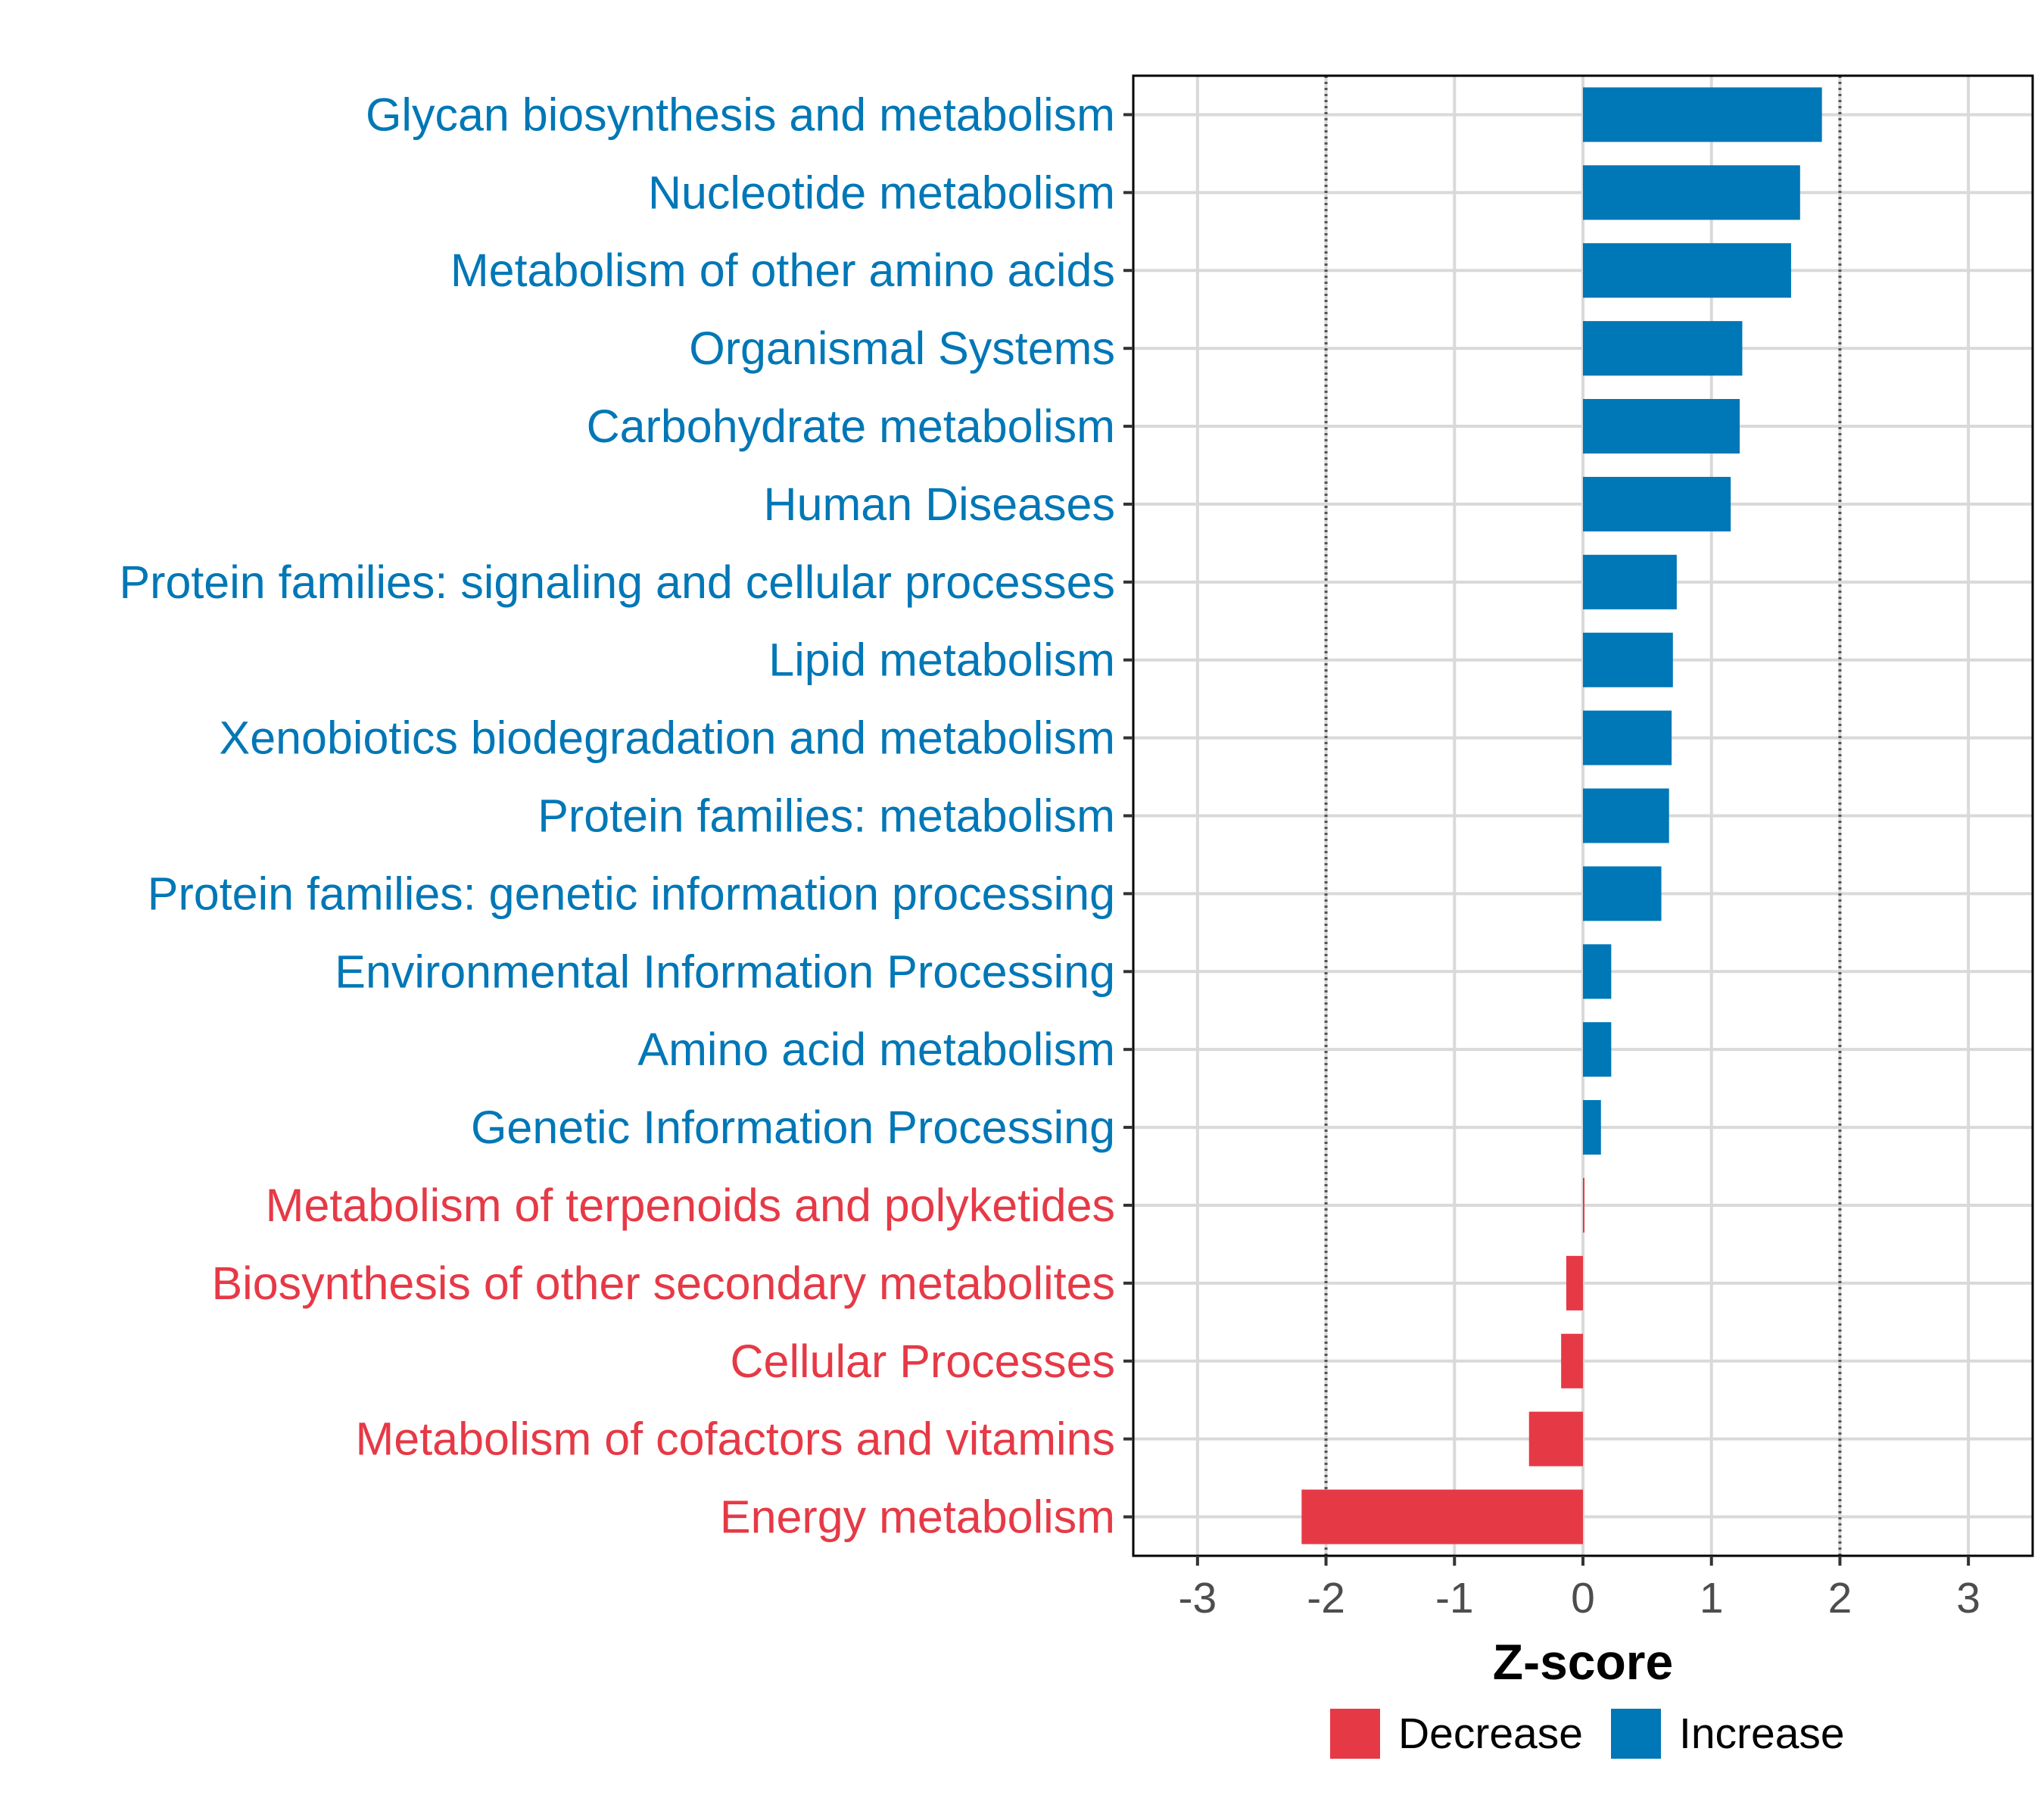  Describe the element at coordinates (851, 426) in the screenshot. I see `category-label: Carbohydrate metabolism` at that location.